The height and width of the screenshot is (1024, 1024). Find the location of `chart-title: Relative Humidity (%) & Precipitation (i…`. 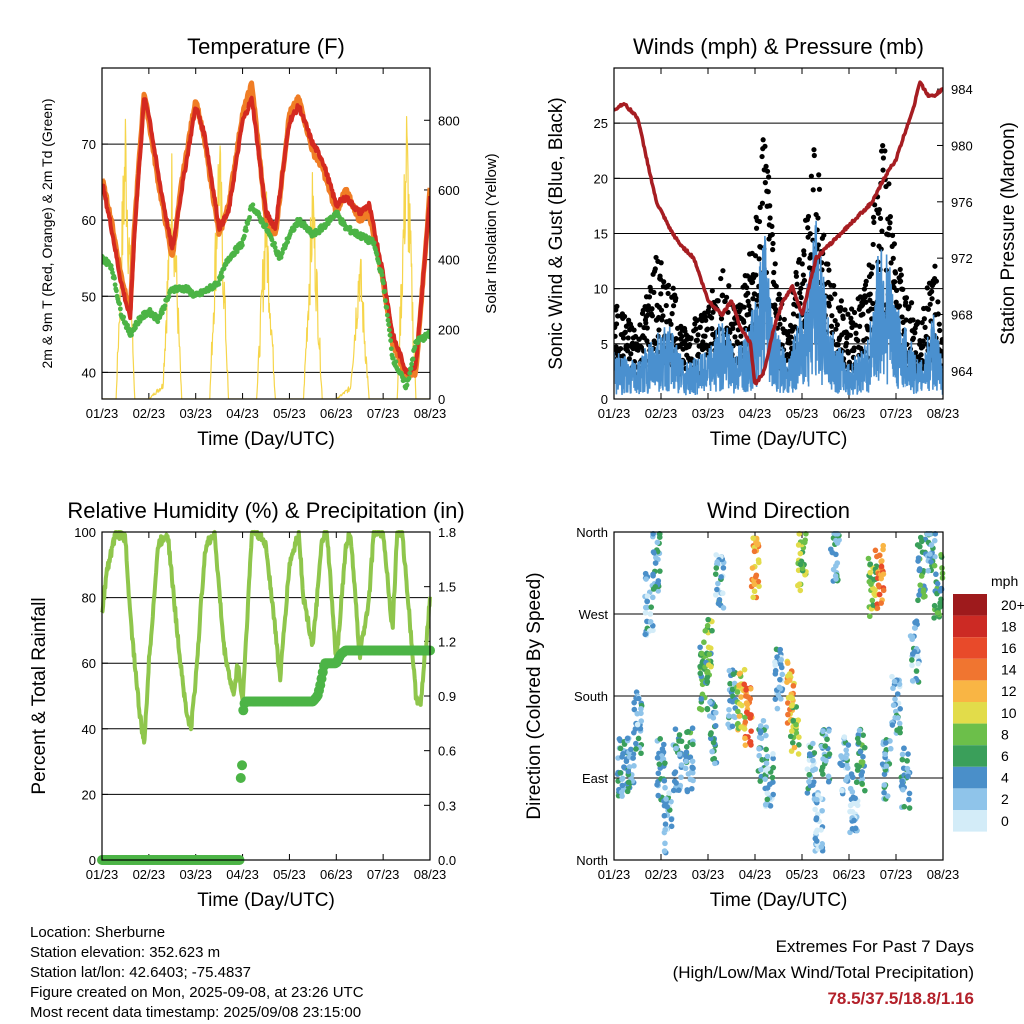

chart-title: Relative Humidity (%) & Precipitation (i… is located at coordinates (265, 510).